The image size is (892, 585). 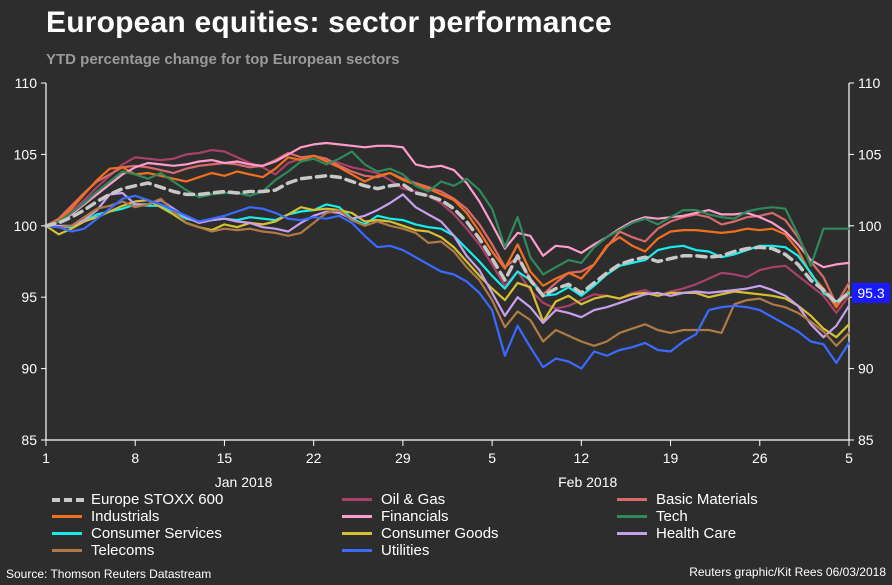 I want to click on x-tick-label: 29, so click(x=403, y=458).